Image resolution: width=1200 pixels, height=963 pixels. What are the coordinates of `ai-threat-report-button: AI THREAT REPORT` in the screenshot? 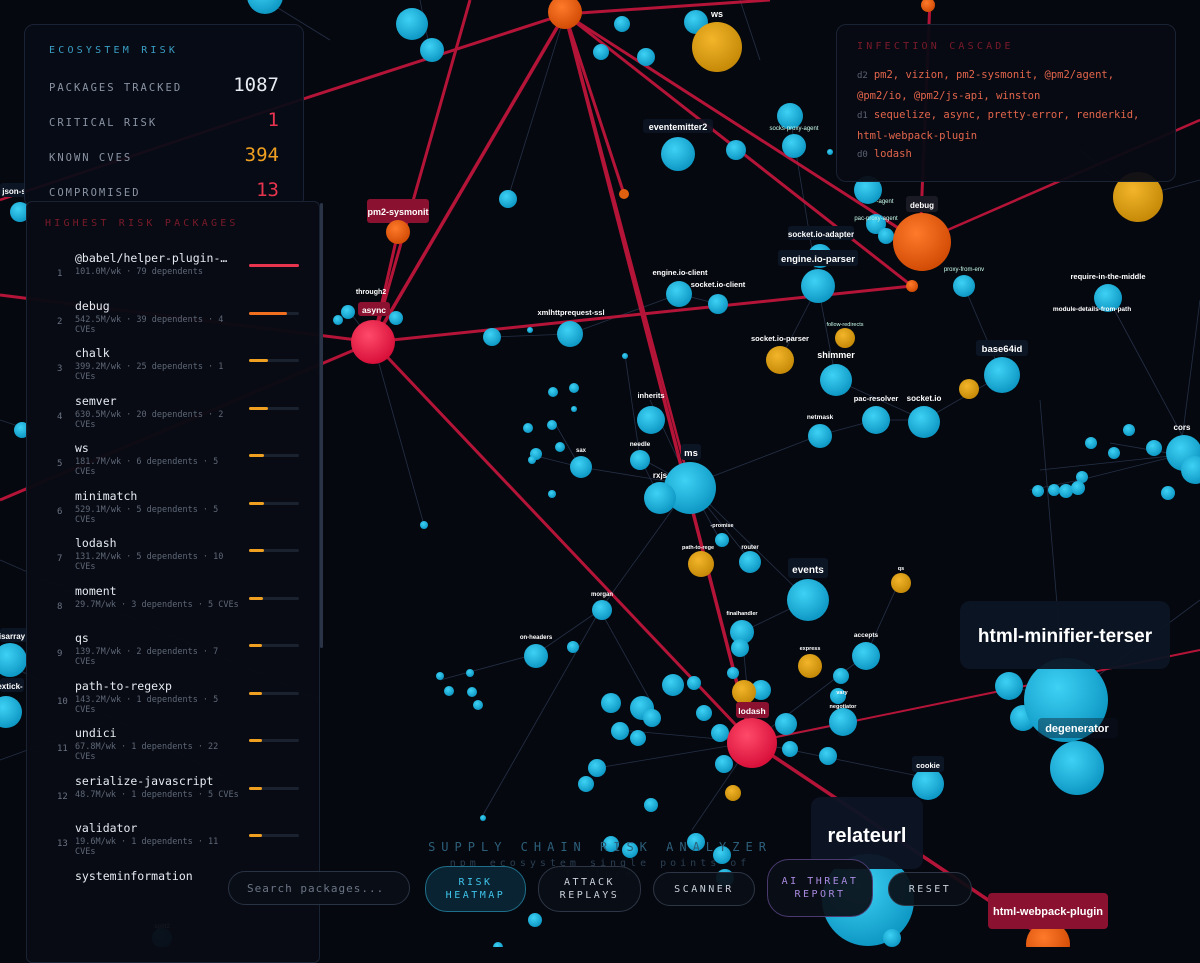 It's located at (820, 888).